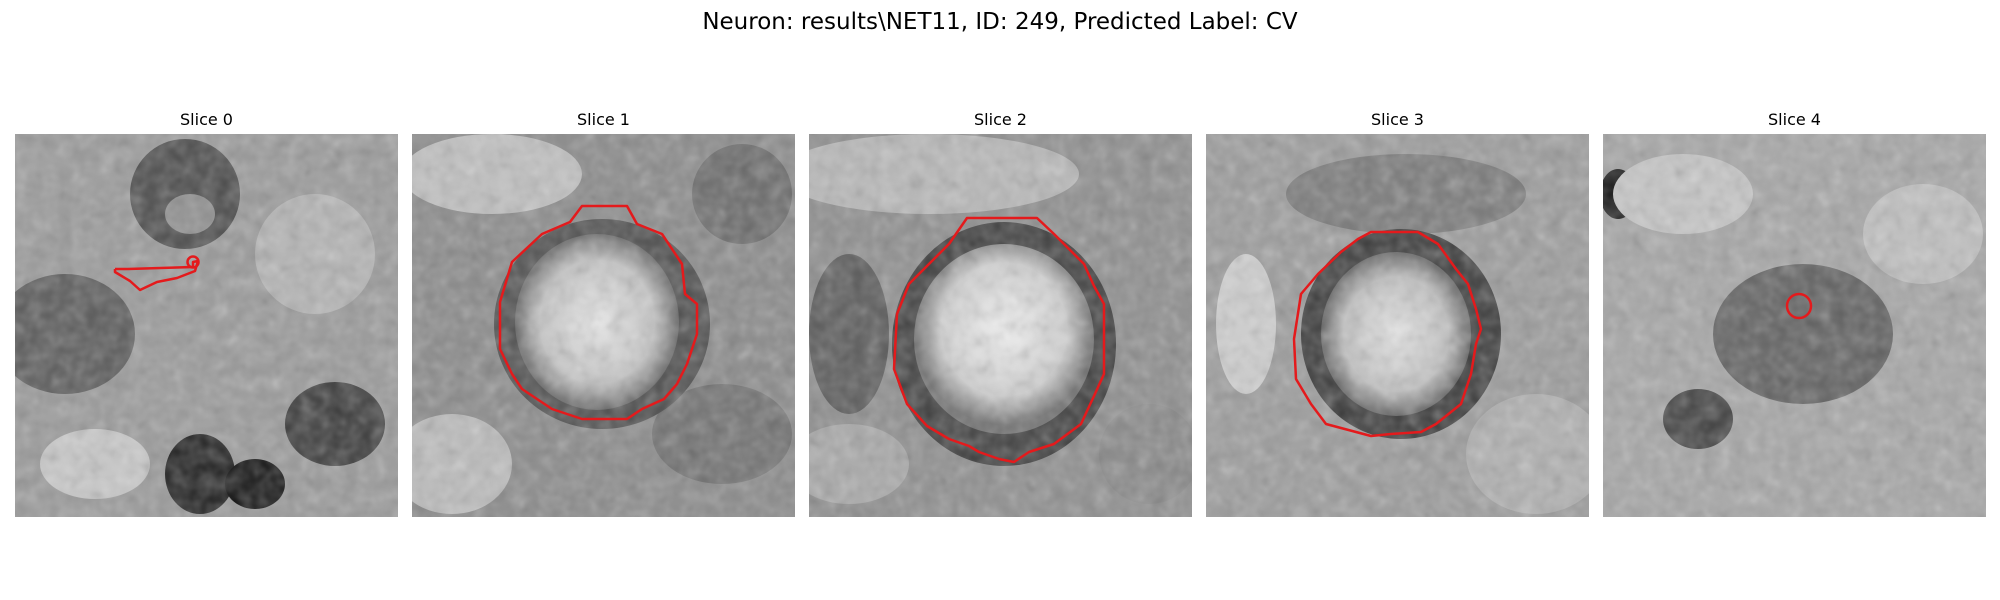  Describe the element at coordinates (1000, 119) in the screenshot. I see `slice-label-2: Slice 2` at that location.